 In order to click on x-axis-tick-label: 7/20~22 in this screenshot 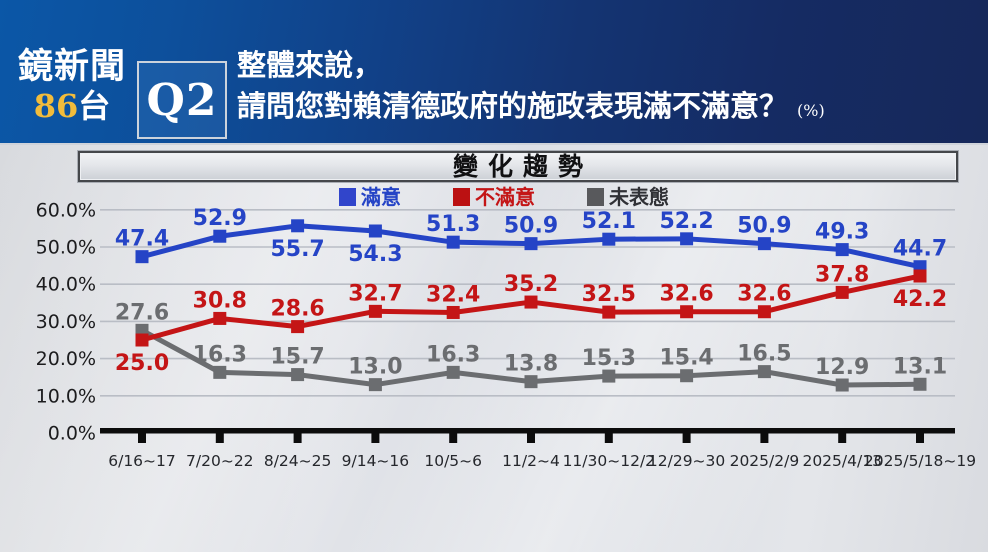, I will do `click(220, 461)`.